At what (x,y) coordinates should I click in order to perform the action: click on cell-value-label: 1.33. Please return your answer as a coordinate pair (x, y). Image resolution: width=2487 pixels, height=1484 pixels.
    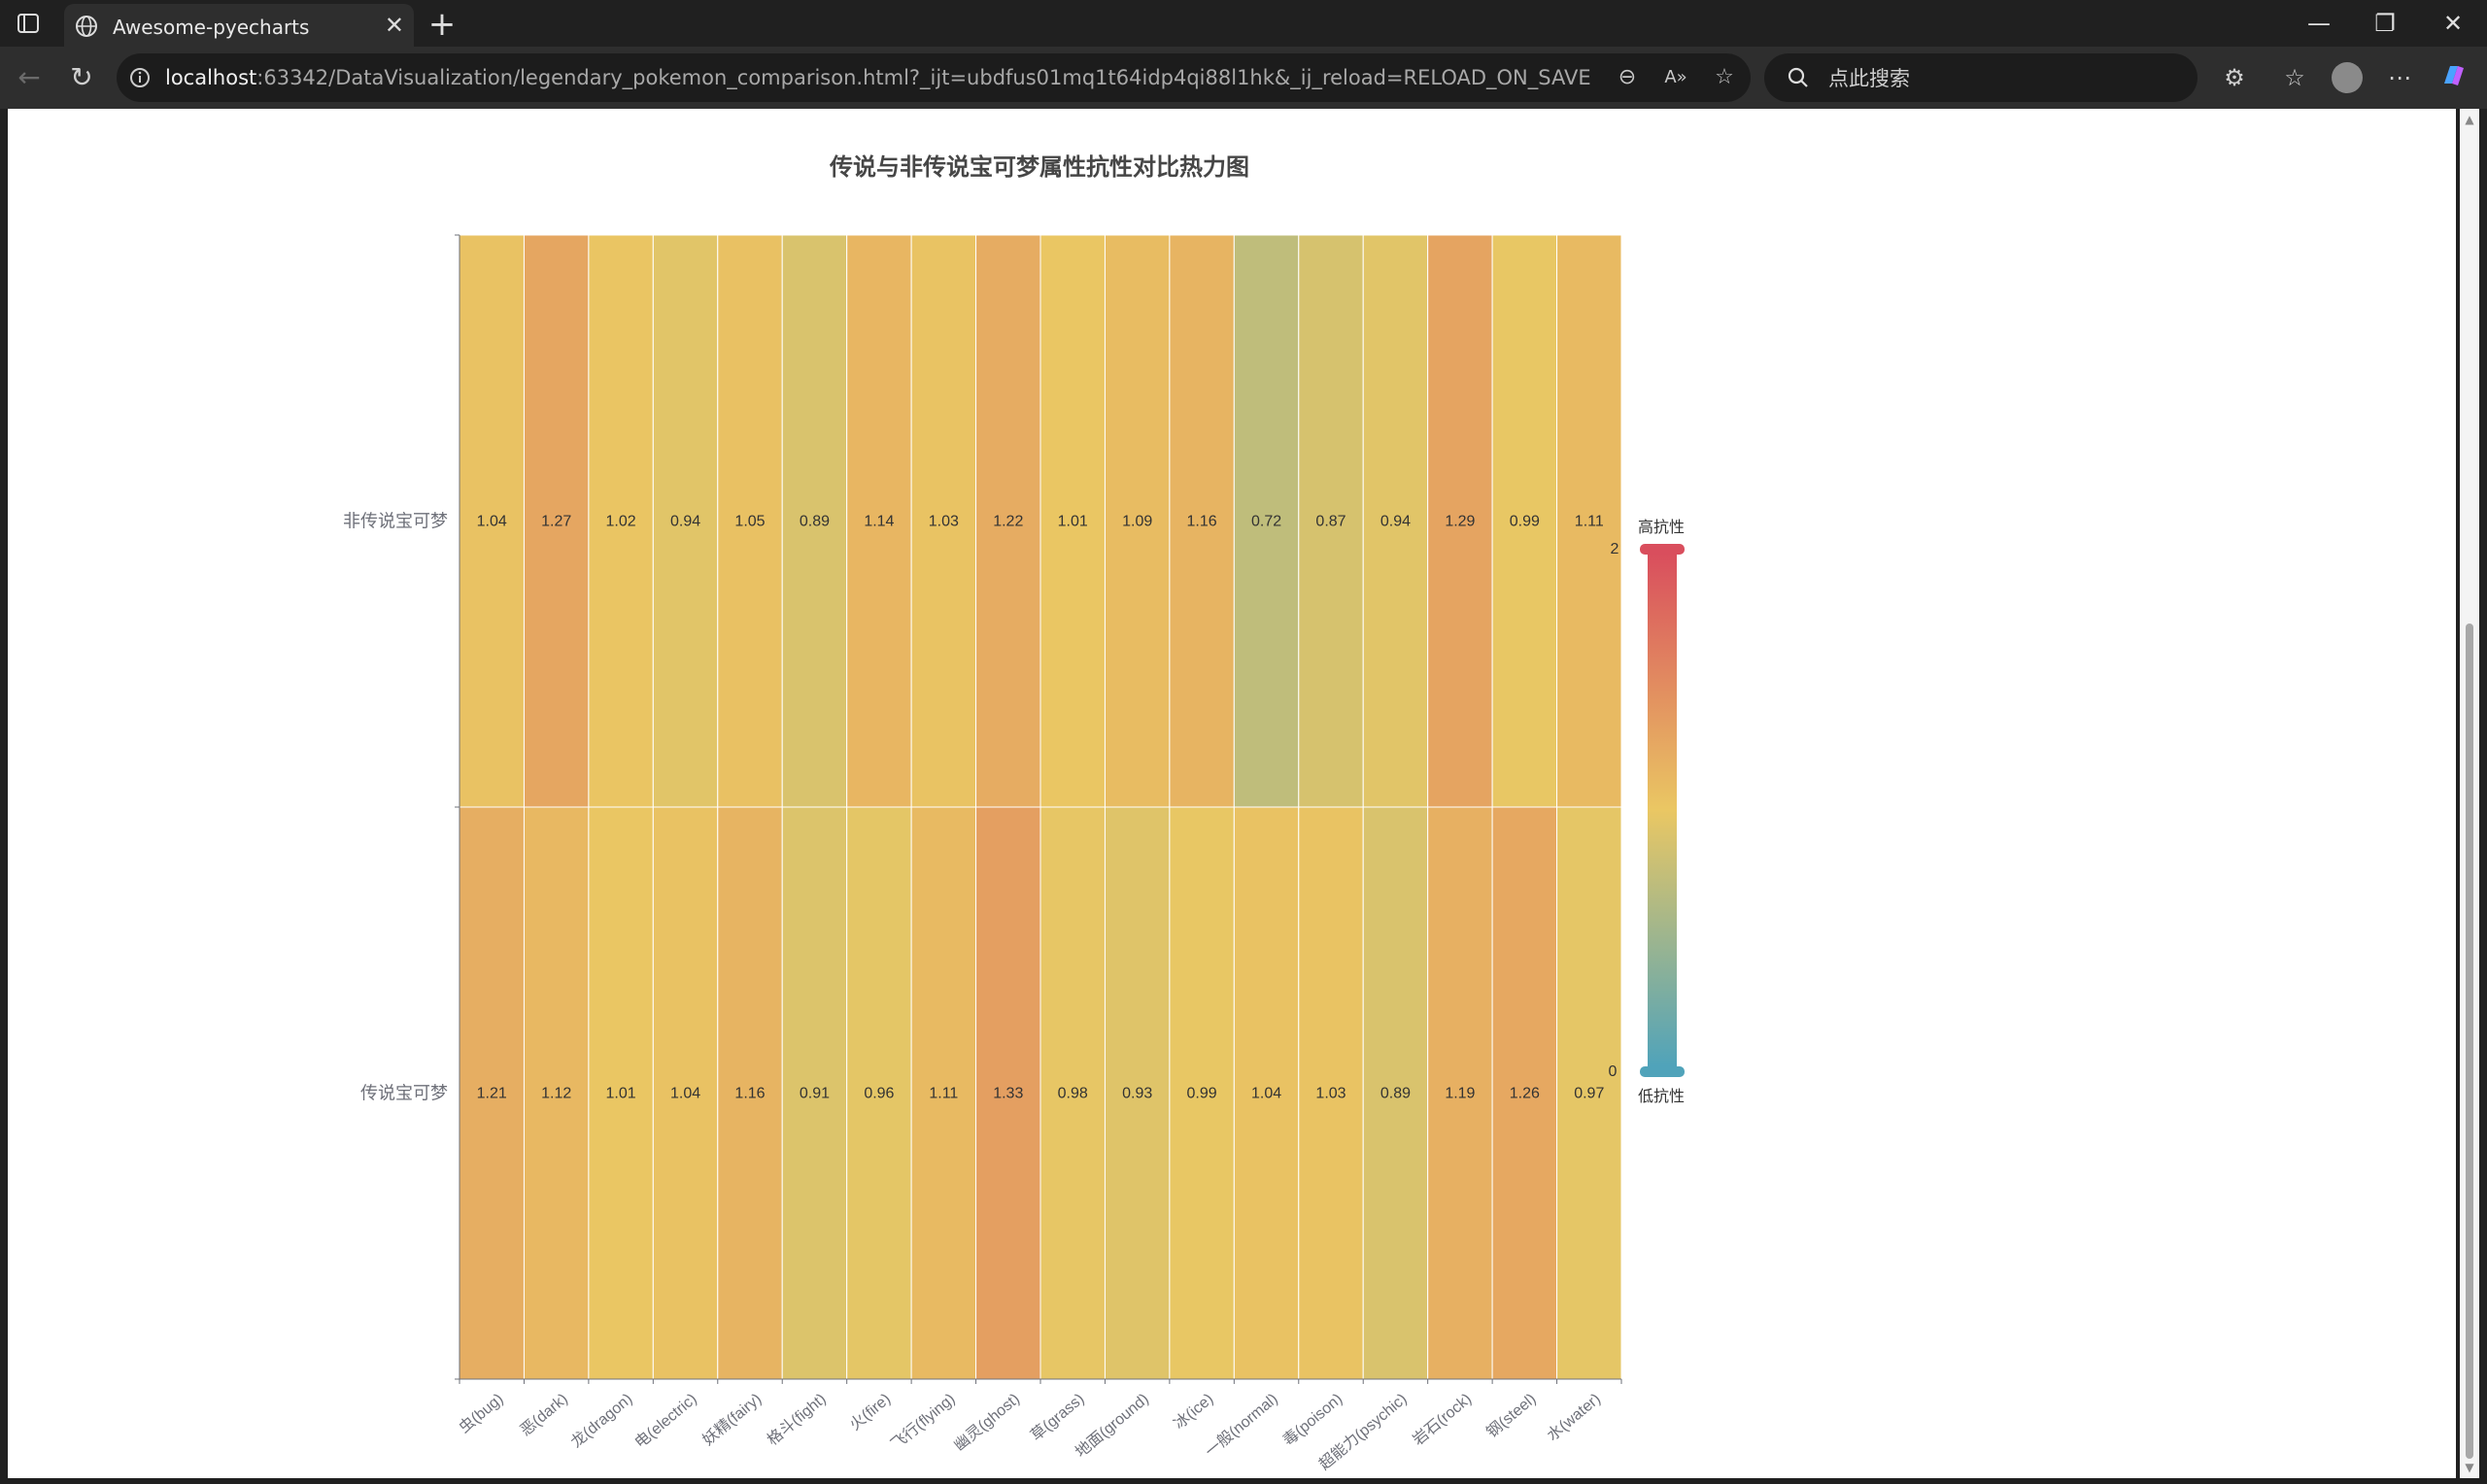
    Looking at the image, I should click on (1008, 1094).